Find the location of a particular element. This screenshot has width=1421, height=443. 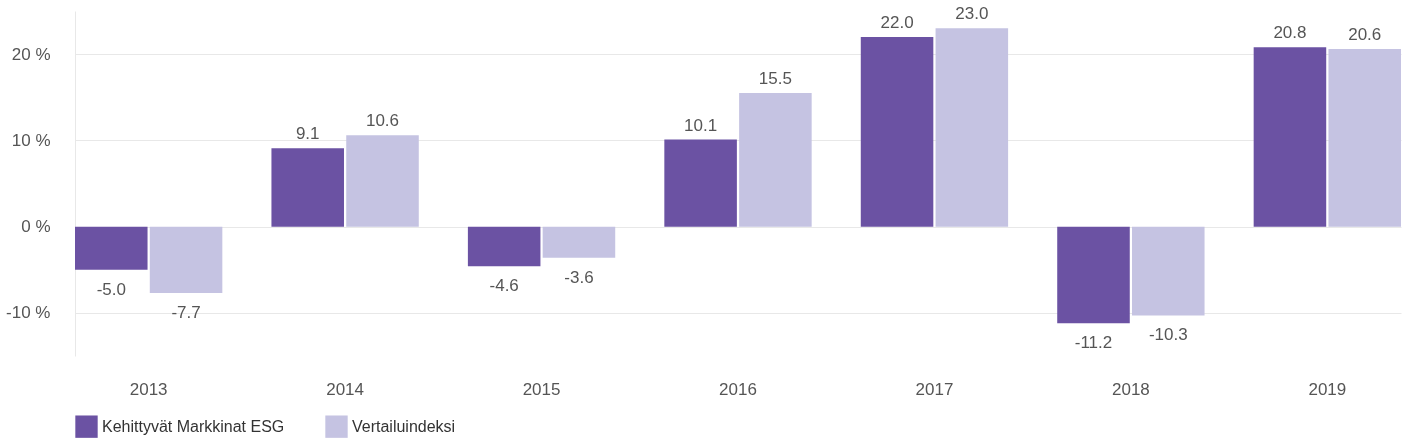

data-label: 15.5 is located at coordinates (775, 78).